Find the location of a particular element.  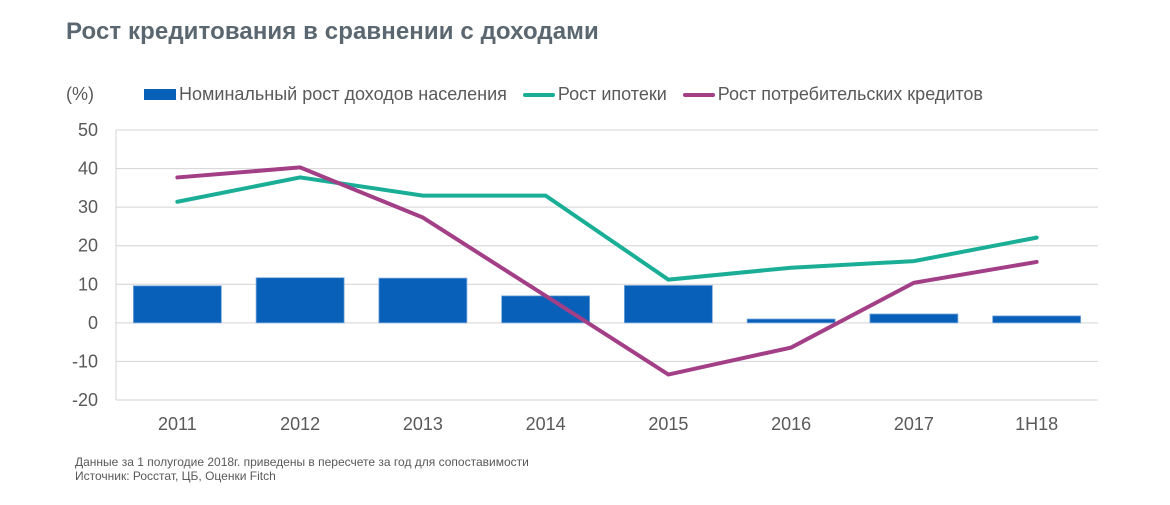

legend-label-income: Номинальный рост доходов населения is located at coordinates (343, 94).